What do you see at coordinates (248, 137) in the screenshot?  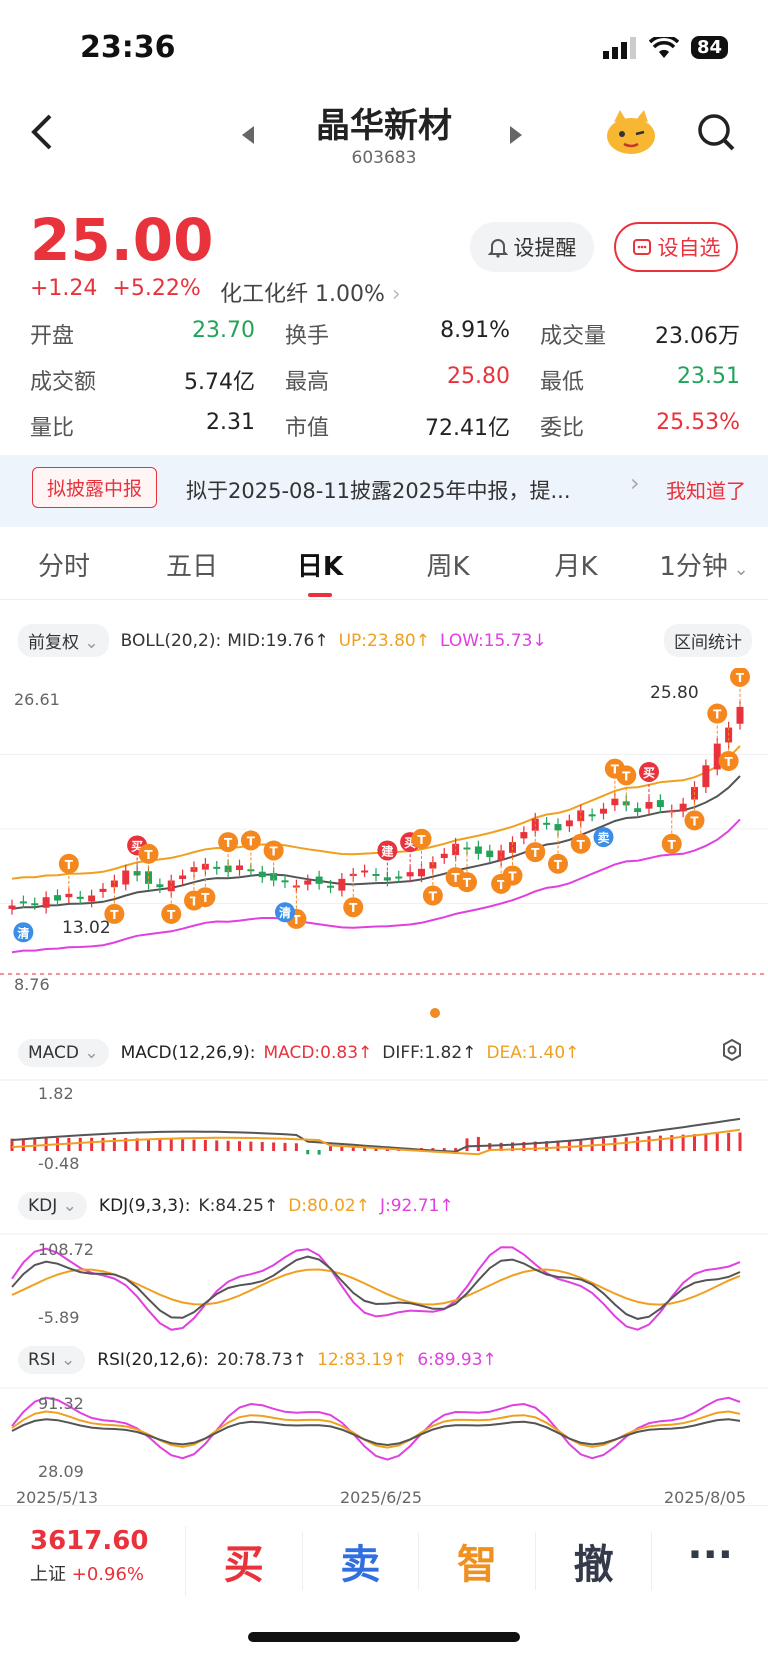 I see `prev-stock-button` at bounding box center [248, 137].